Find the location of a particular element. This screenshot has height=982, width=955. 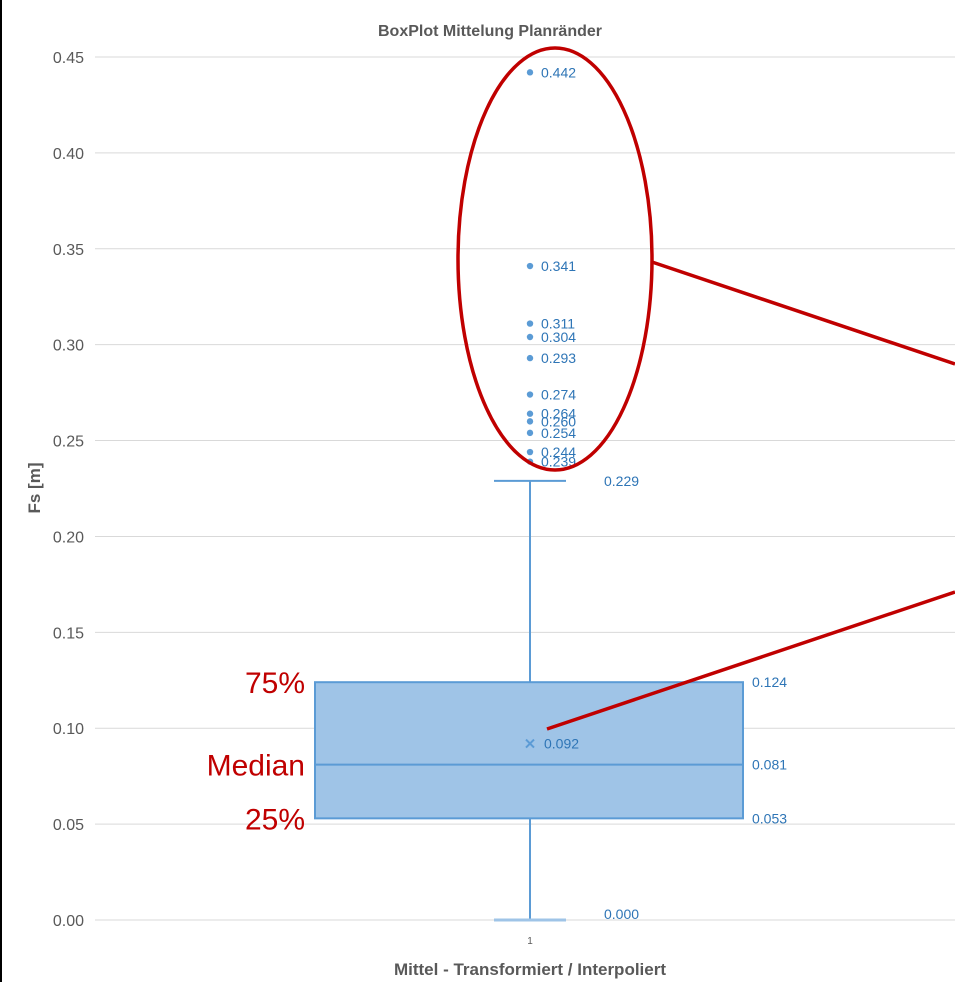

outlier-label-3: 0.304 is located at coordinates (558, 337).